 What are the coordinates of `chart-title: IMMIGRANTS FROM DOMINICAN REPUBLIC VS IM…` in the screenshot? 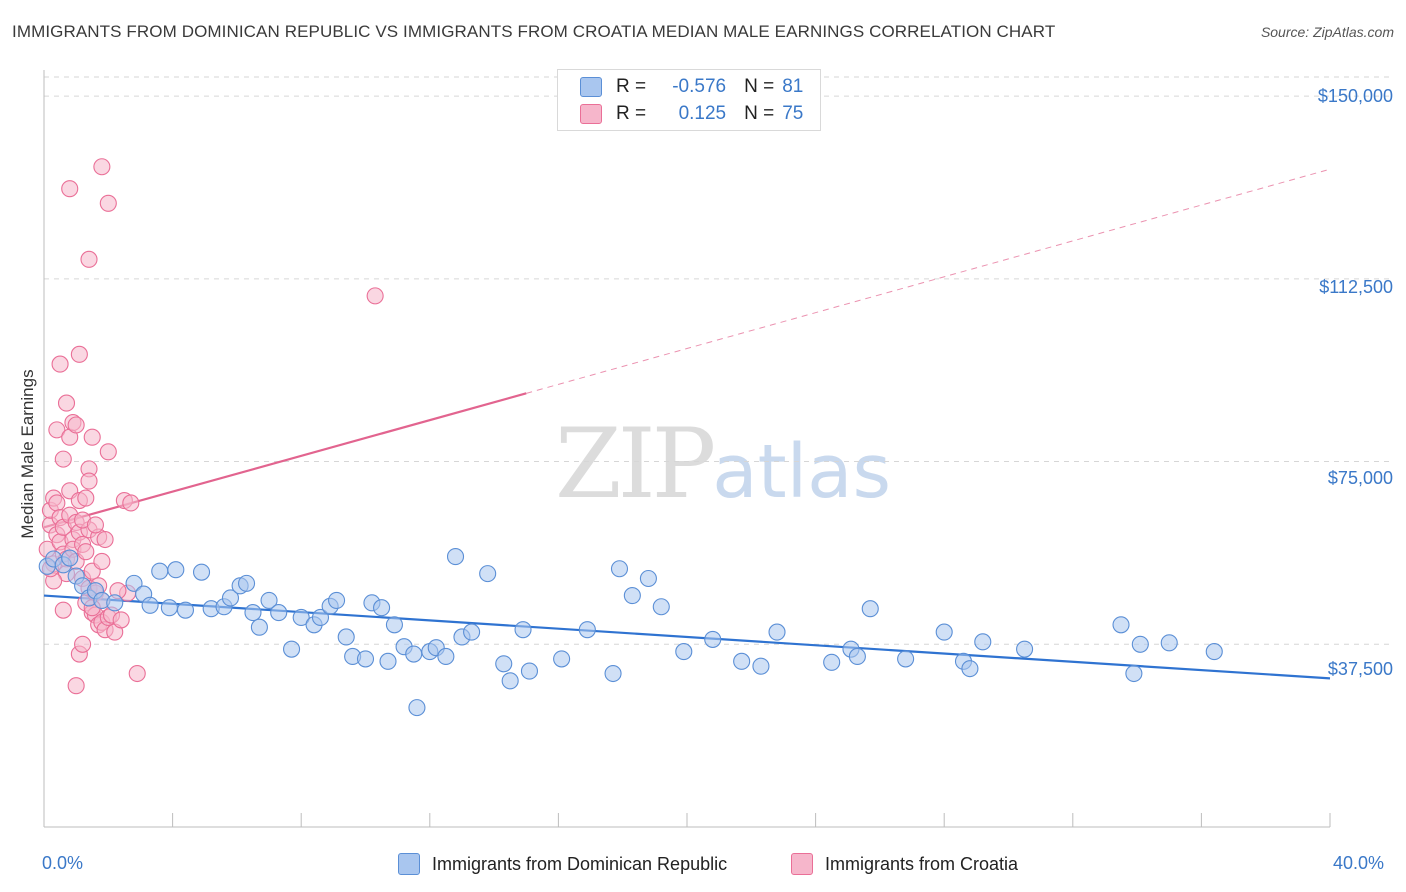 It's located at (534, 31).